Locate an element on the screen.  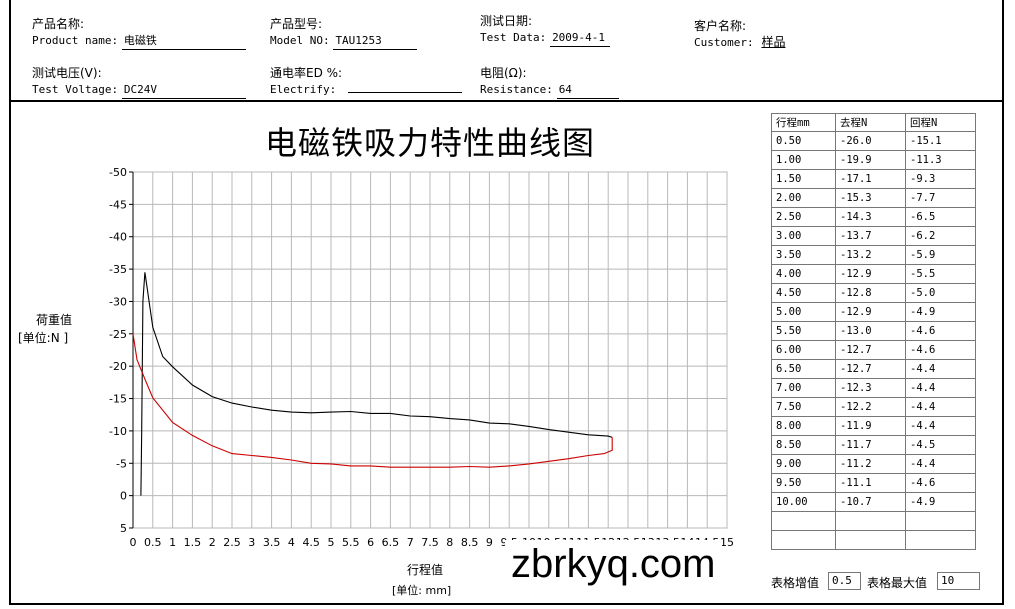
table-row: 1.00 -19.9 -11.3 is located at coordinates (873, 160).